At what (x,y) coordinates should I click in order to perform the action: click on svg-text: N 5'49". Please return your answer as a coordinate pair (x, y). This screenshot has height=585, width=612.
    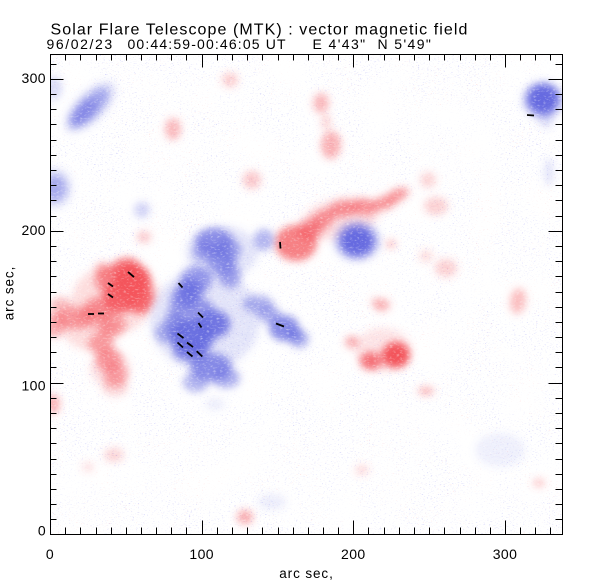
    Looking at the image, I should click on (405, 44).